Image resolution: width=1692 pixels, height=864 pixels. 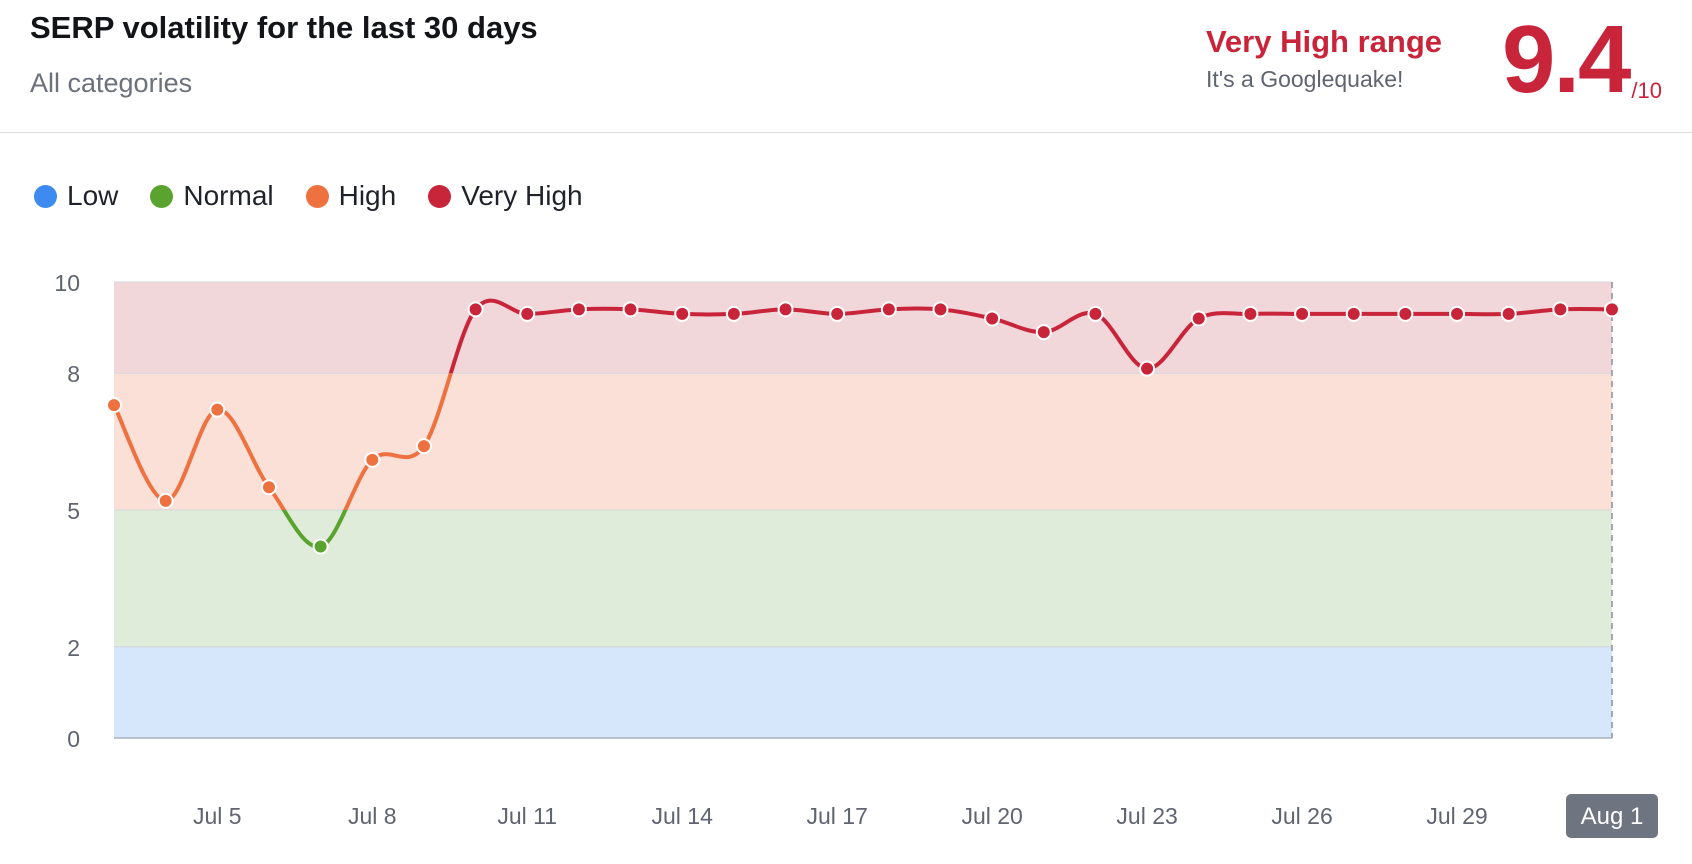 I want to click on y-tick-label: 2, so click(x=73, y=648).